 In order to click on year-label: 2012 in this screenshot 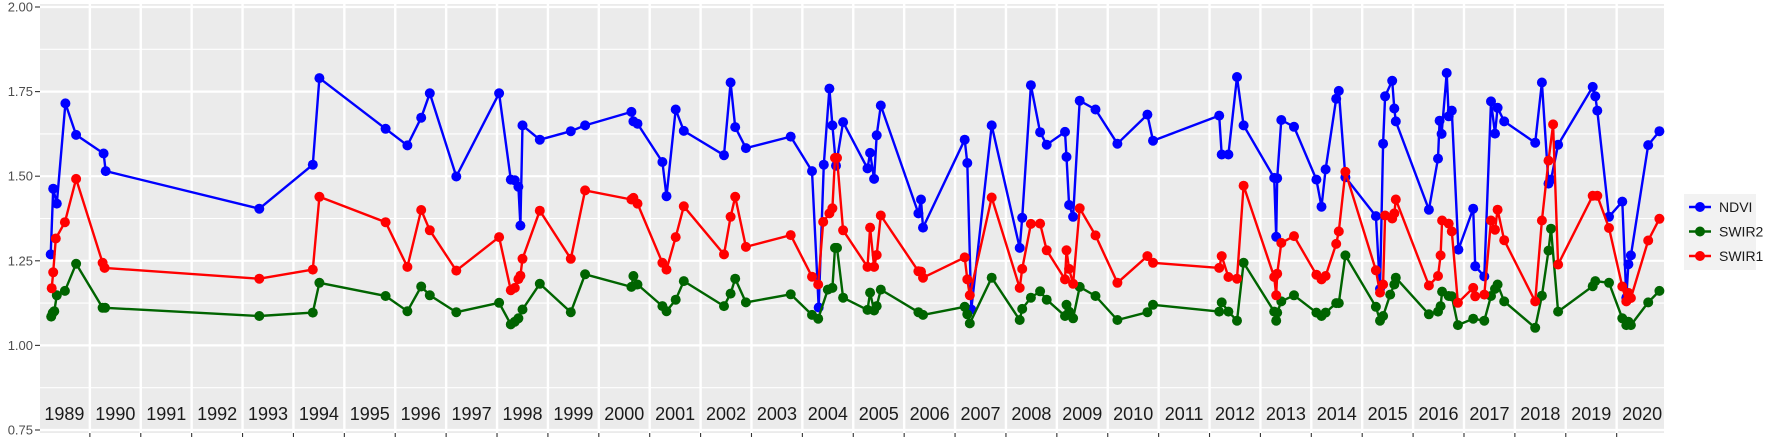, I will do `click(1235, 414)`.